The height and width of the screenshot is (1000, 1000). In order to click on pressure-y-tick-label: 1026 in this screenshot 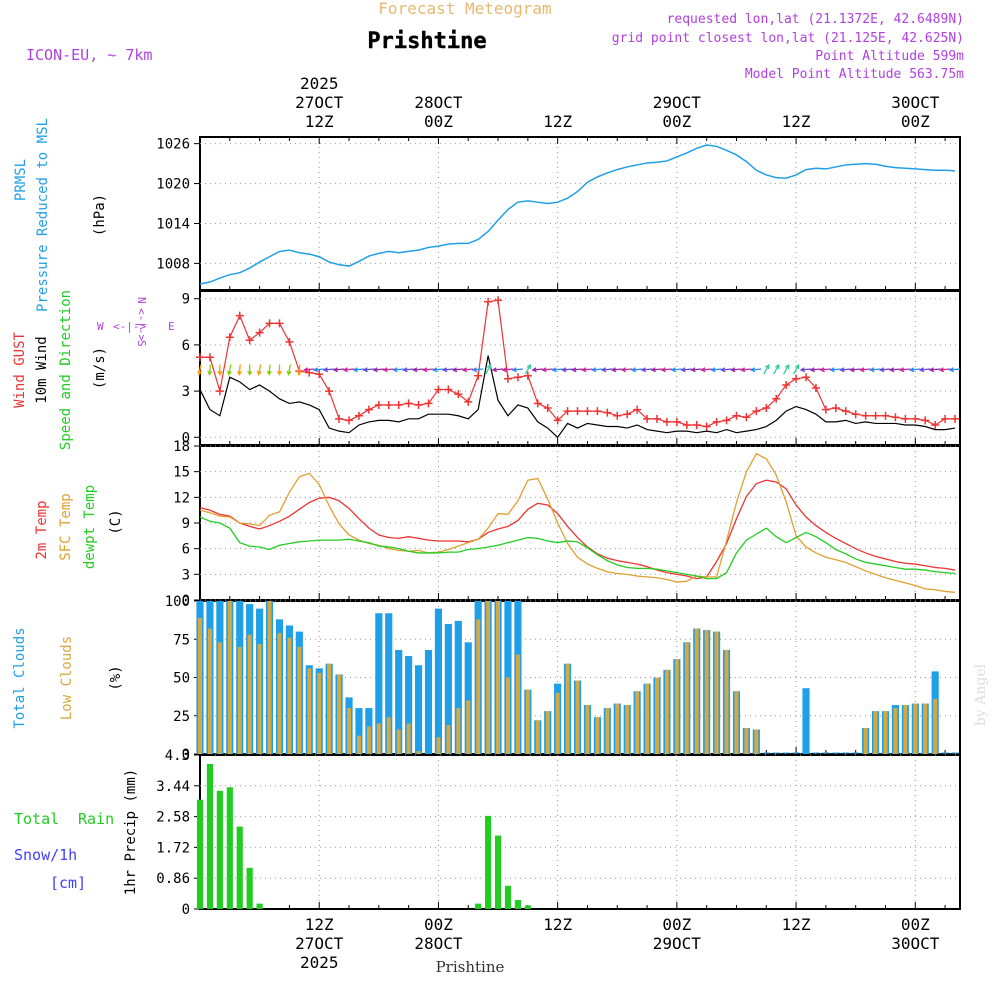, I will do `click(173, 145)`.